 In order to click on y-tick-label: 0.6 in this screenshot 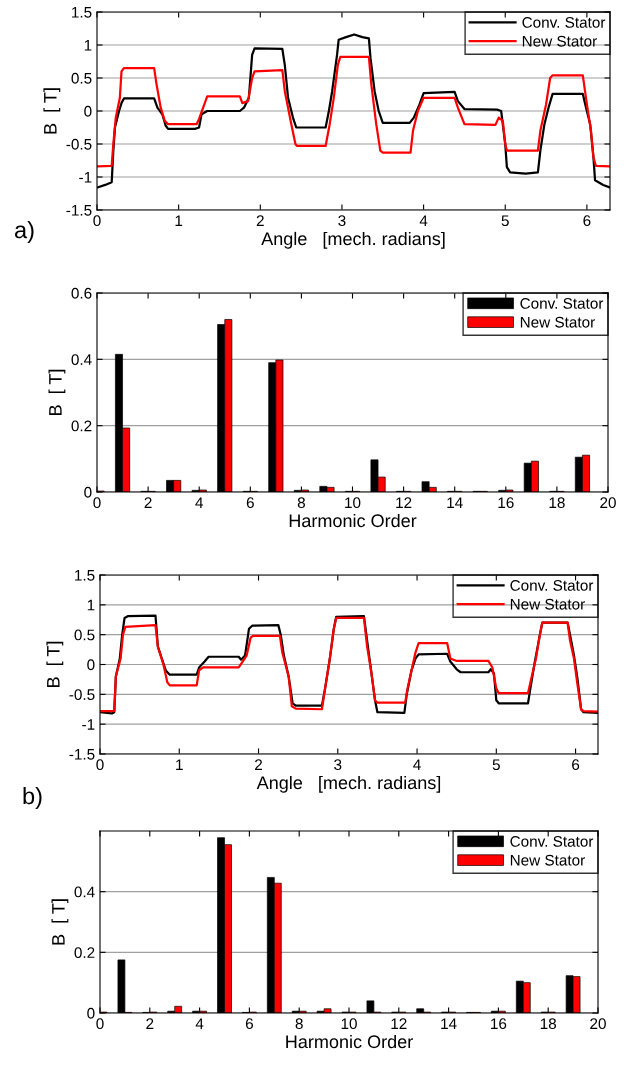, I will do `click(81, 293)`.